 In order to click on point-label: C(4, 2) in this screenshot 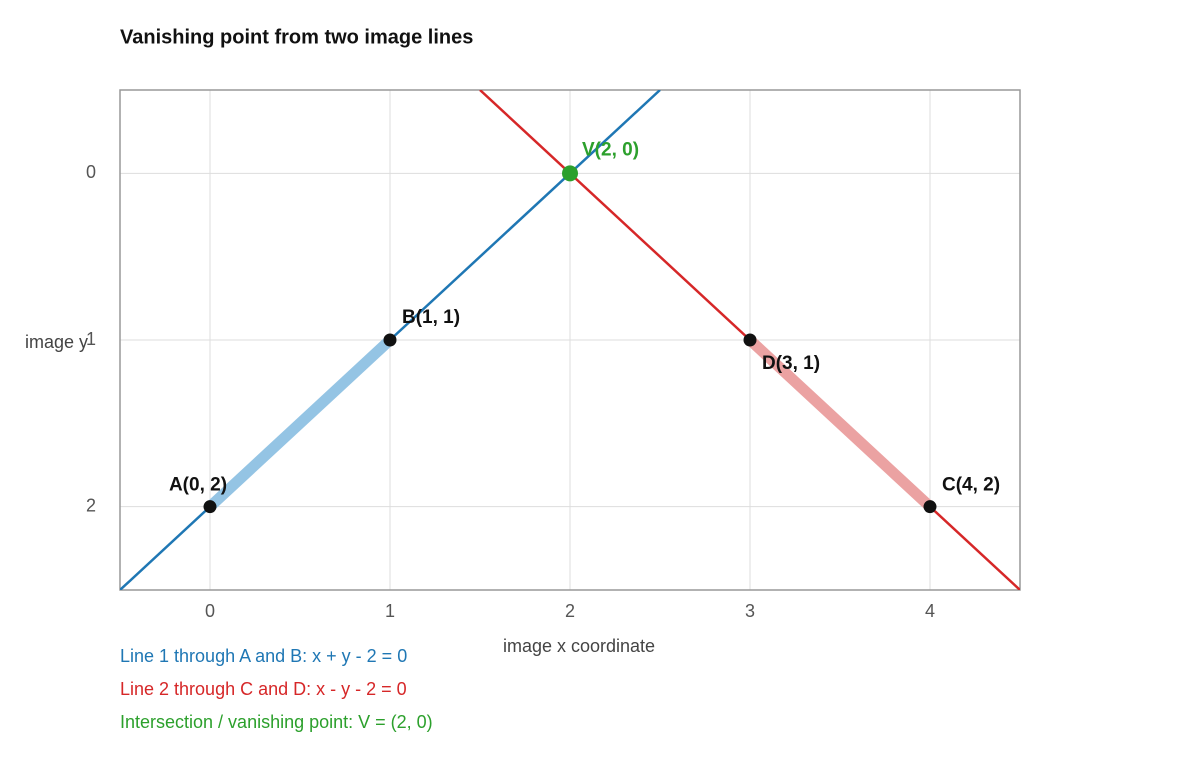, I will do `click(971, 485)`.